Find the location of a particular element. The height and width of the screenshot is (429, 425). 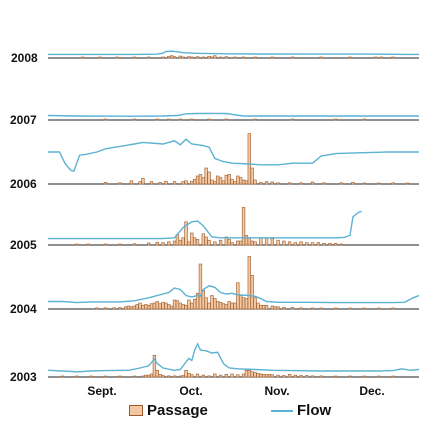

year-label: 2003 is located at coordinates (23, 377).